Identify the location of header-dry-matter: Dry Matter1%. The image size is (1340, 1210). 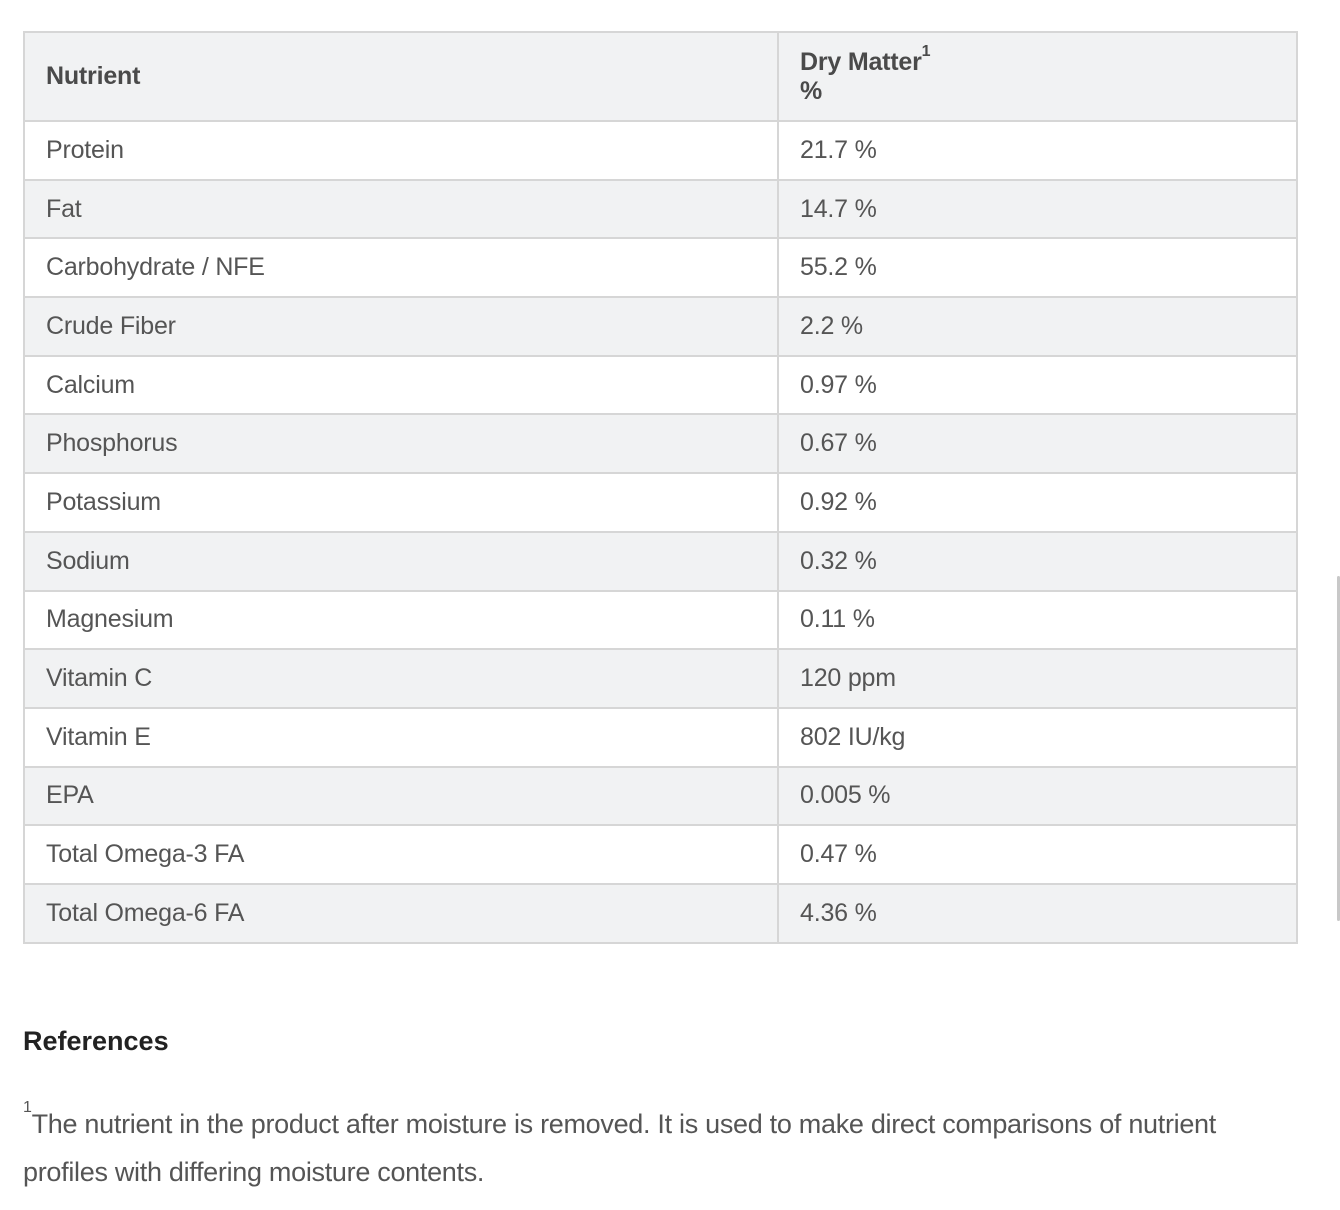
(1037, 76).